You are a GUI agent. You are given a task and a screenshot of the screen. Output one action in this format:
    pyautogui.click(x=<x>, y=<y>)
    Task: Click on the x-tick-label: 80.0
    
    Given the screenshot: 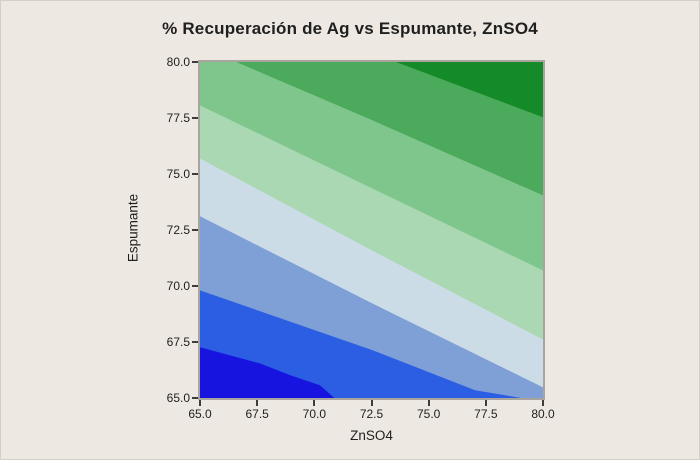 What is the action you would take?
    pyautogui.click(x=543, y=414)
    